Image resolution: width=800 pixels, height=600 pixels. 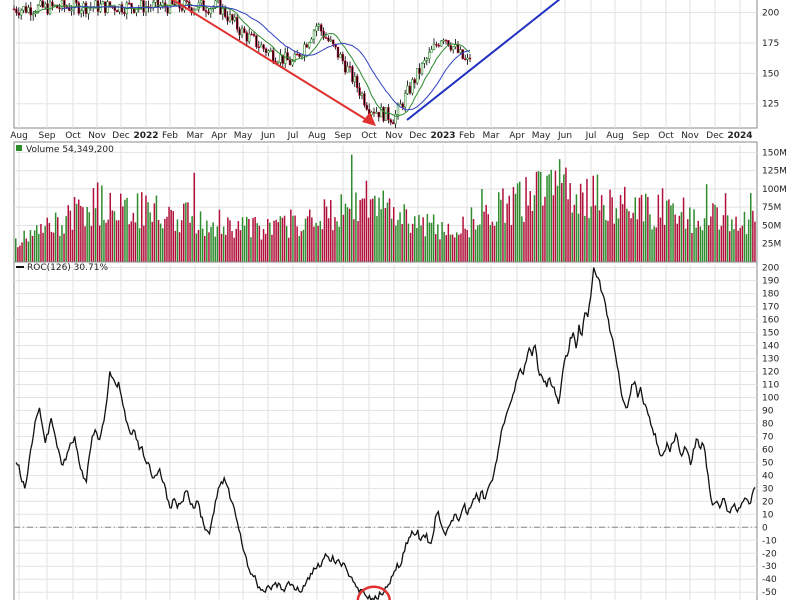 What do you see at coordinates (19, 148) in the screenshot?
I see `volume-legend-swatch` at bounding box center [19, 148].